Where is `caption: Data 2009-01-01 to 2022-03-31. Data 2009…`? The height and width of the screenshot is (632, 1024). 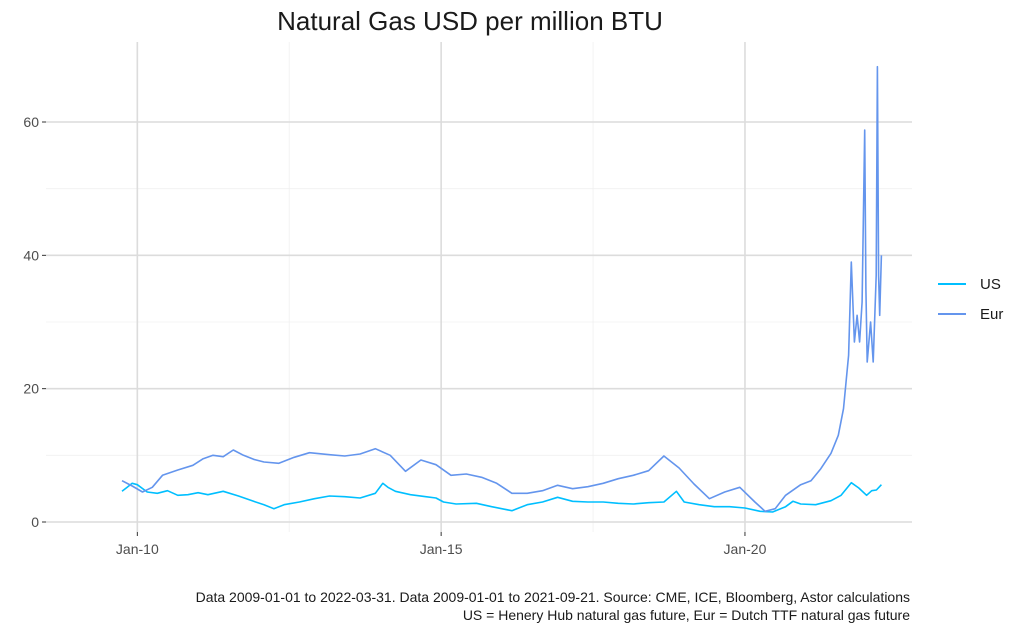 caption: Data 2009-01-01 to 2022-03-31. Data 2009… is located at coordinates (553, 606).